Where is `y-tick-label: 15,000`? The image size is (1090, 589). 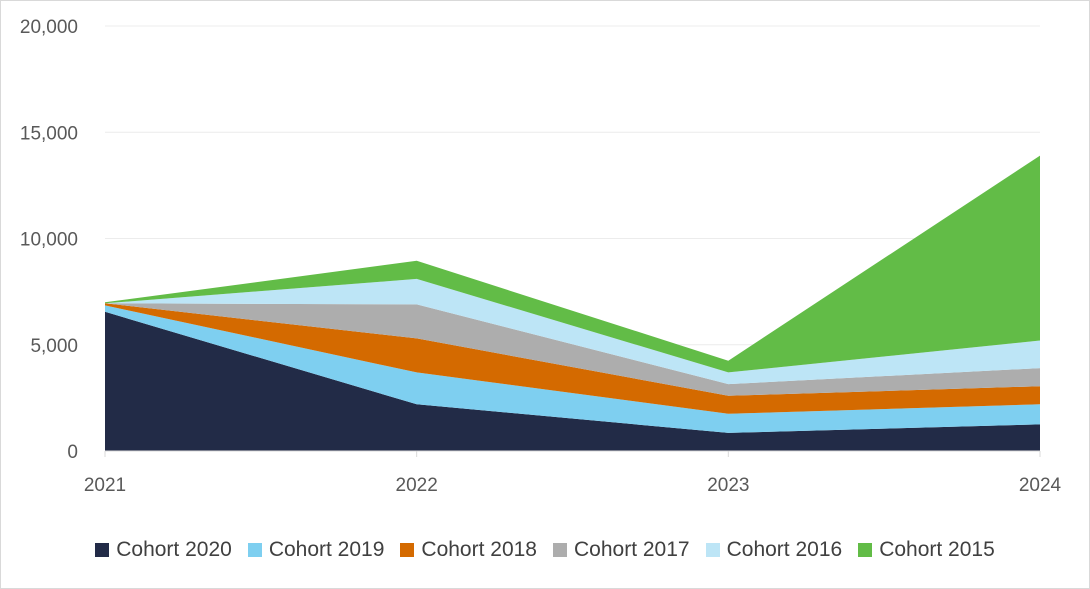 y-tick-label: 15,000 is located at coordinates (49, 133).